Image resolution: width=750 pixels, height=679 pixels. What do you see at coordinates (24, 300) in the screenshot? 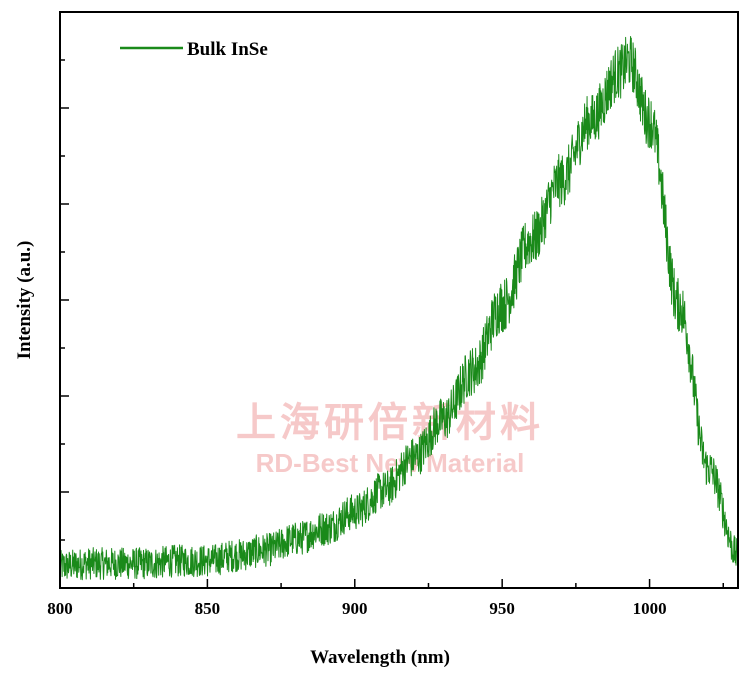
I see `y-axis-title: Intensity (a.u.)` at bounding box center [24, 300].